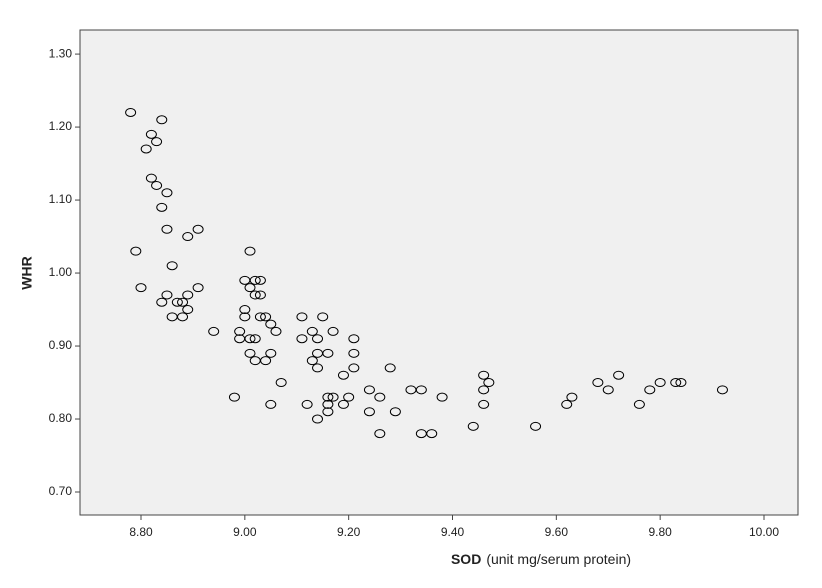  I want to click on x-axis-label: SOD (unit mg/serum protein), so click(541, 559).